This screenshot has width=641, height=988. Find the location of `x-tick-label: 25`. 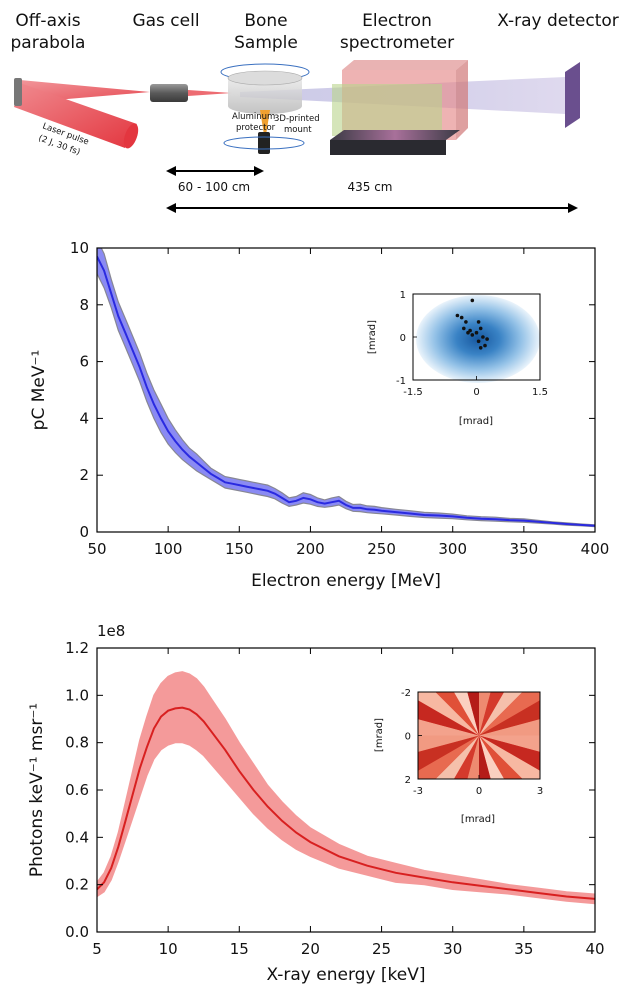

x-tick-label: 25 is located at coordinates (381, 949).